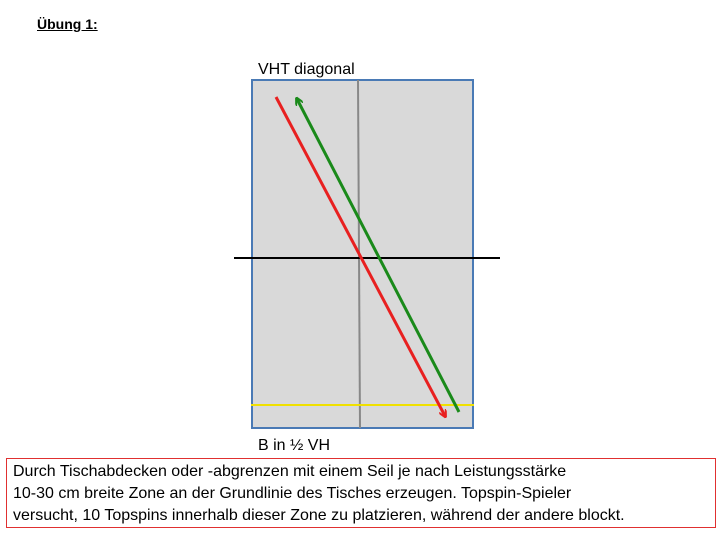 This screenshot has width=720, height=540. I want to click on red-arrow, so click(359, 256).